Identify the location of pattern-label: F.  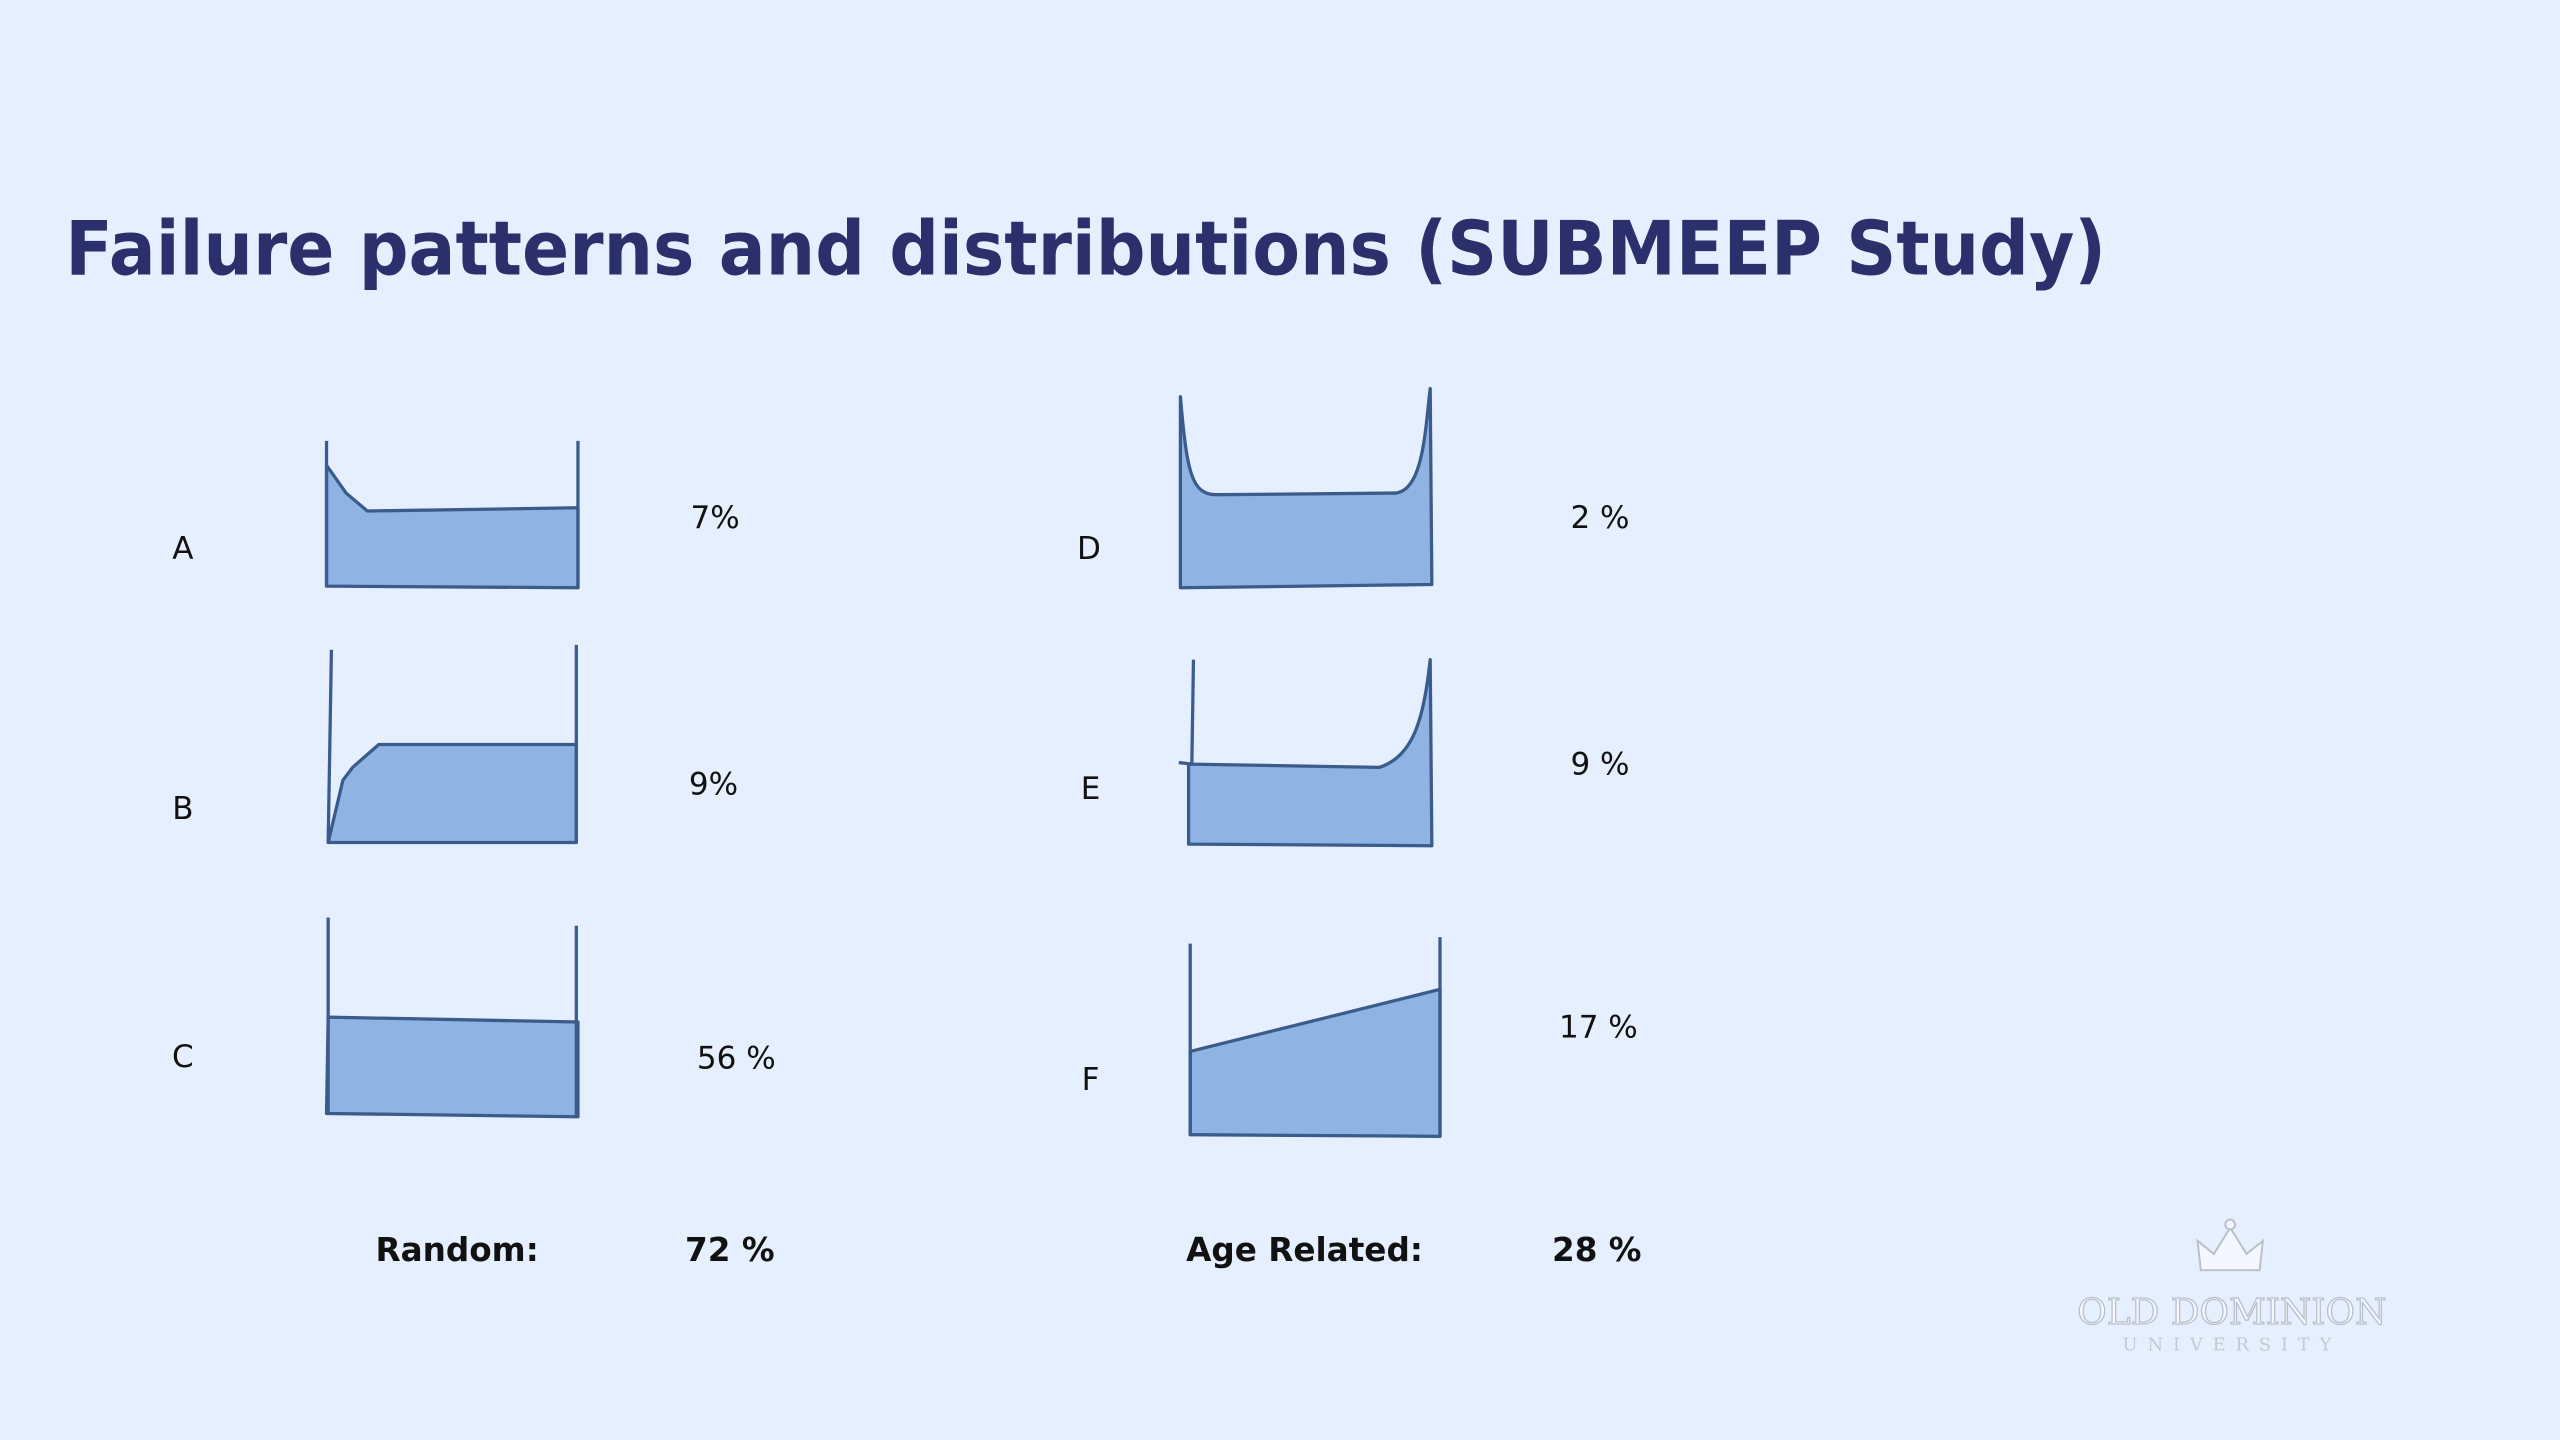
(1091, 1080).